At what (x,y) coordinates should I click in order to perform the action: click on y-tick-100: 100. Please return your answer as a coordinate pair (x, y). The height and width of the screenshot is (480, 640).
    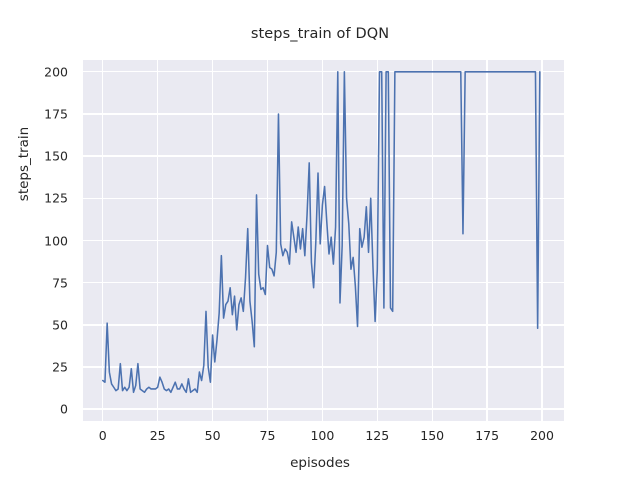
    Looking at the image, I should click on (56, 240).